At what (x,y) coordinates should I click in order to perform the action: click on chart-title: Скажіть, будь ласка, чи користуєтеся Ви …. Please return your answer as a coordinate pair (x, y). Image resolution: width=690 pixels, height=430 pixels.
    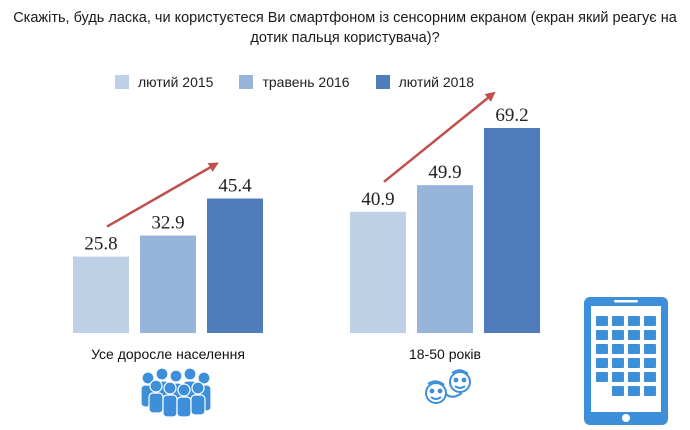
    Looking at the image, I should click on (345, 28).